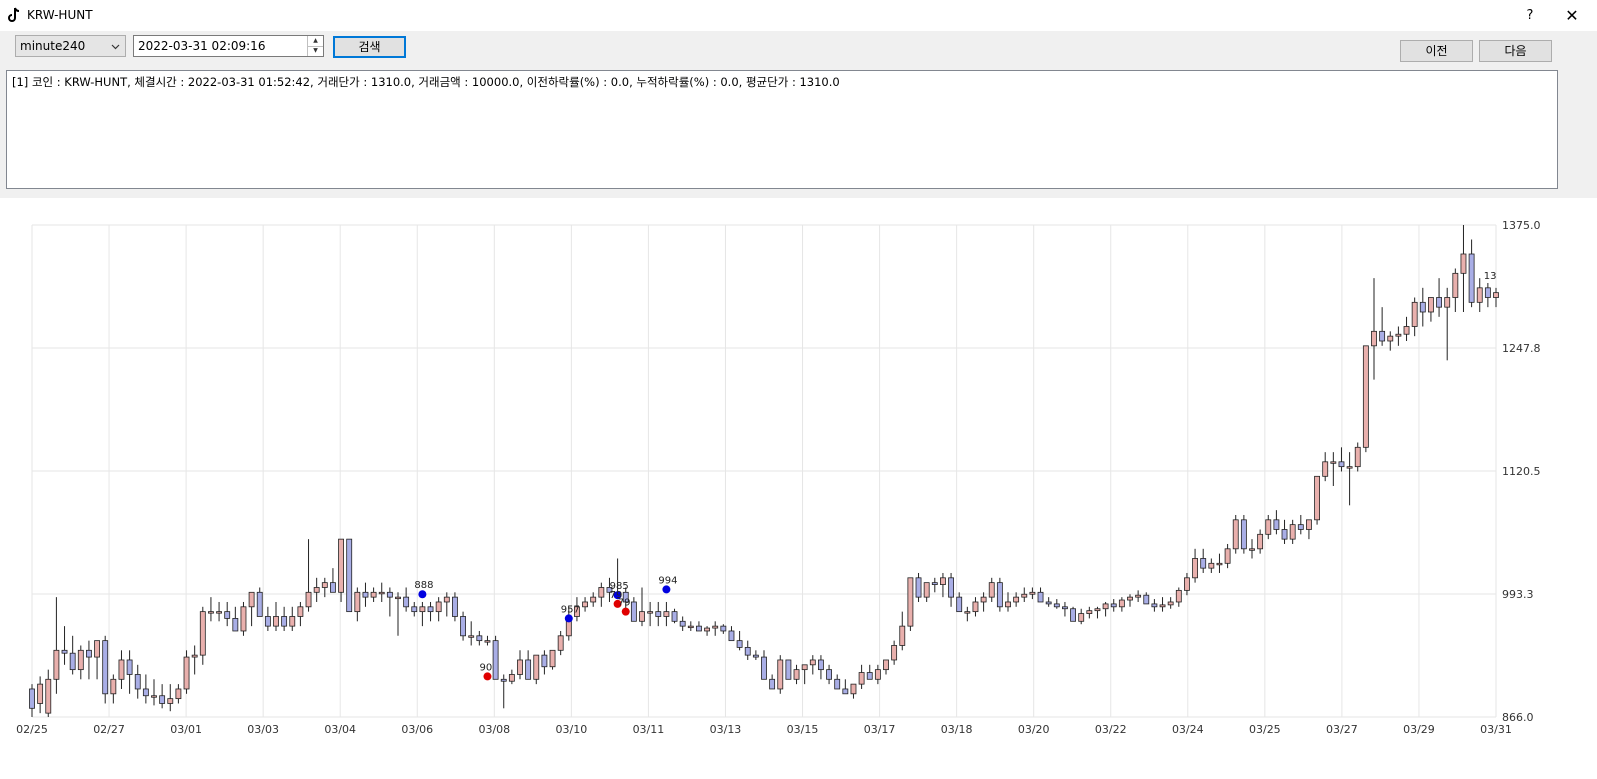 This screenshot has height=779, width=1597. I want to click on datetime-input: 2022-03-31 02:09:16 ▲ ▼, so click(228, 46).